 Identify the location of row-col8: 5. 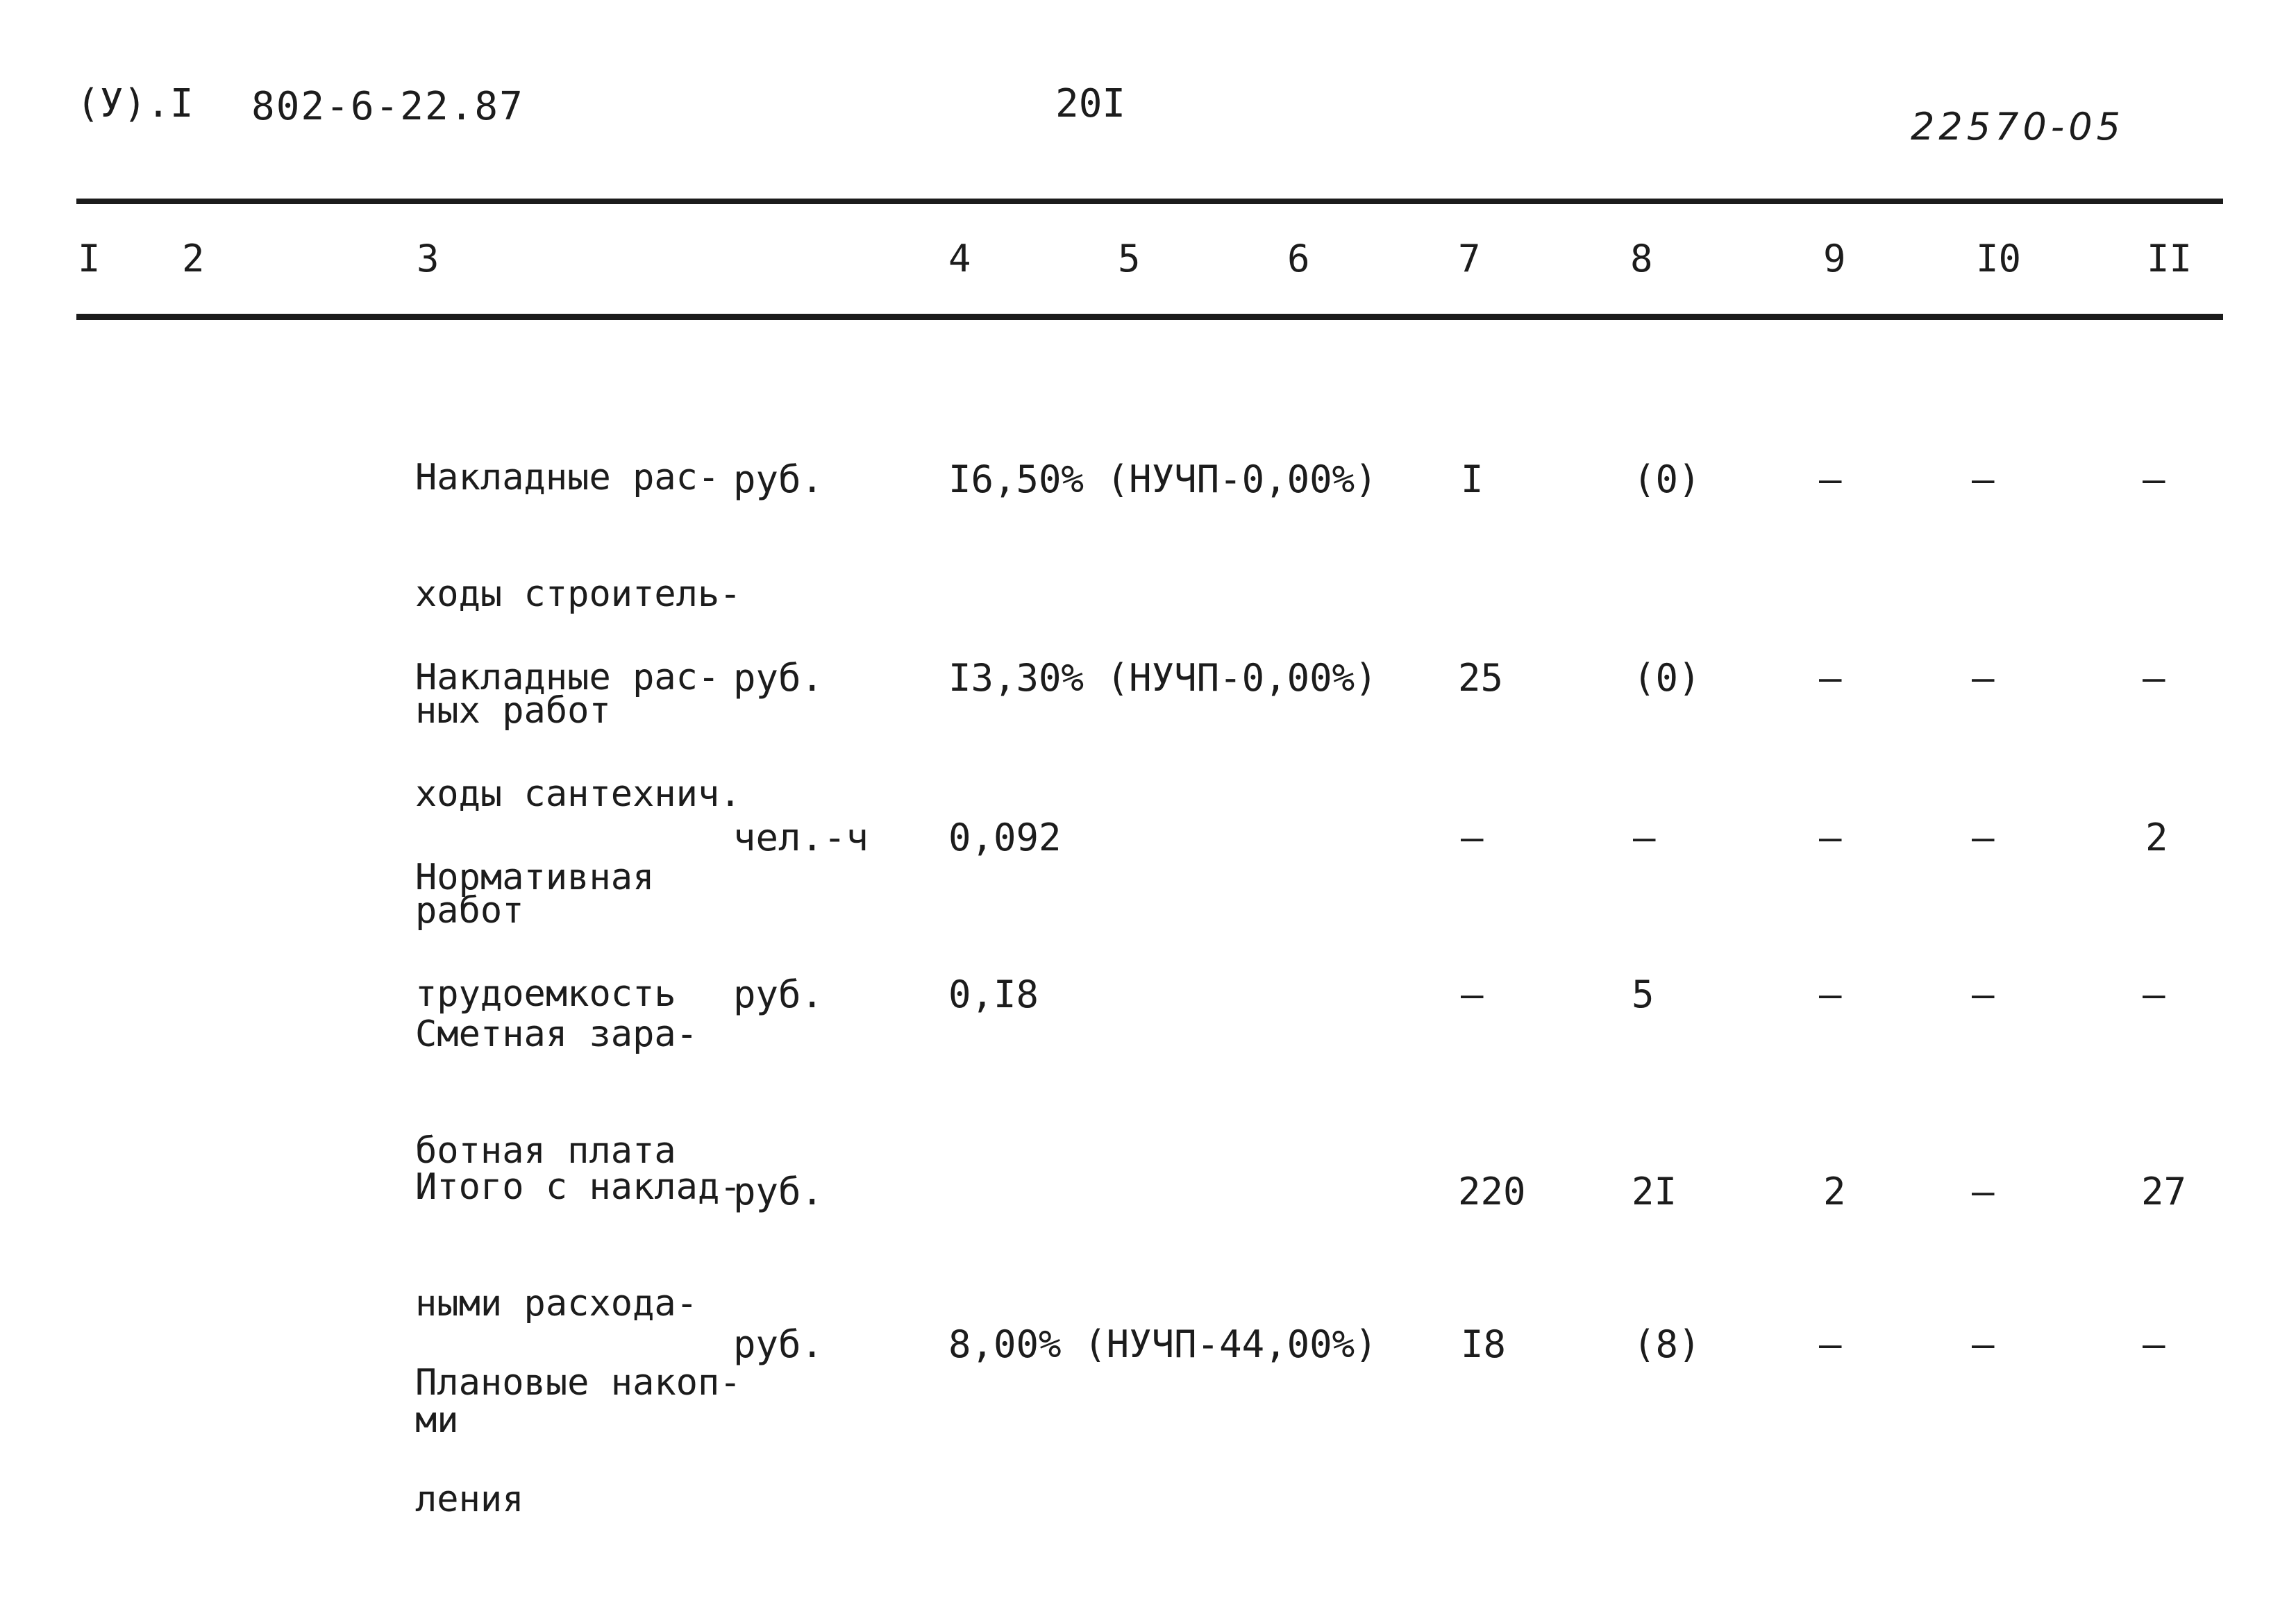
(1643, 995).